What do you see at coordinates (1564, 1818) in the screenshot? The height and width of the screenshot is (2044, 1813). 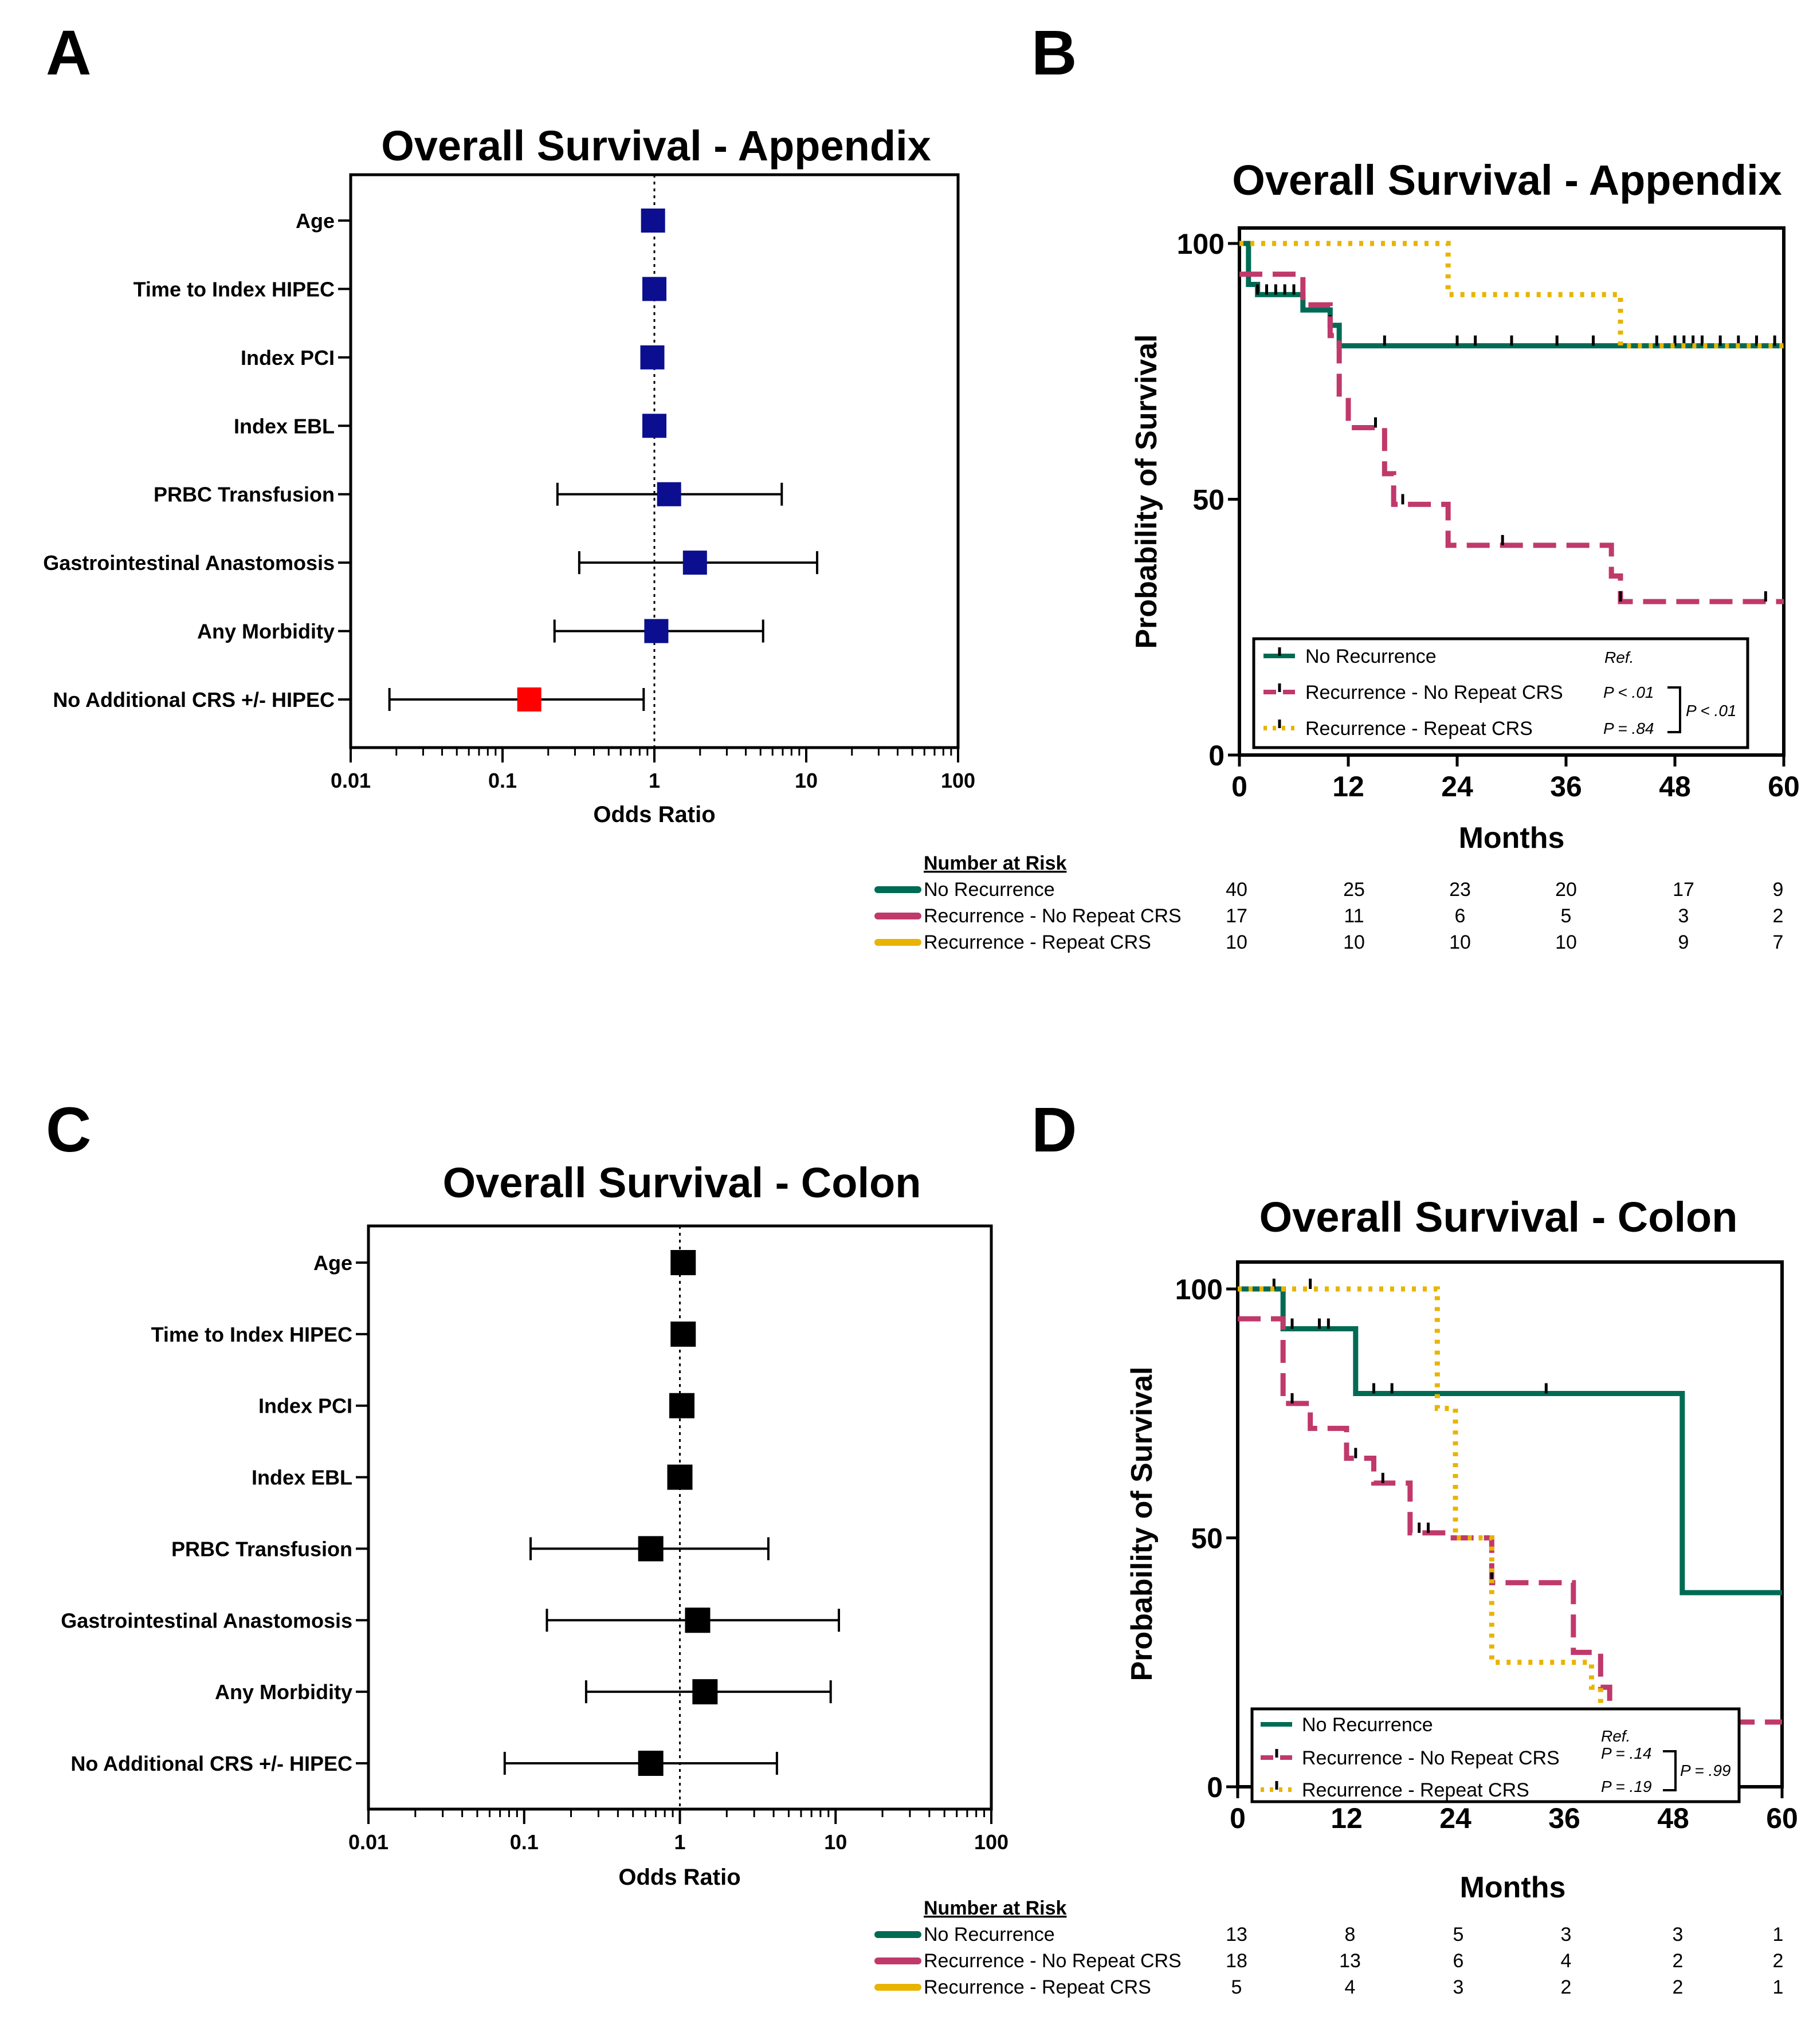 I see `km-d-xtick-label: 36` at bounding box center [1564, 1818].